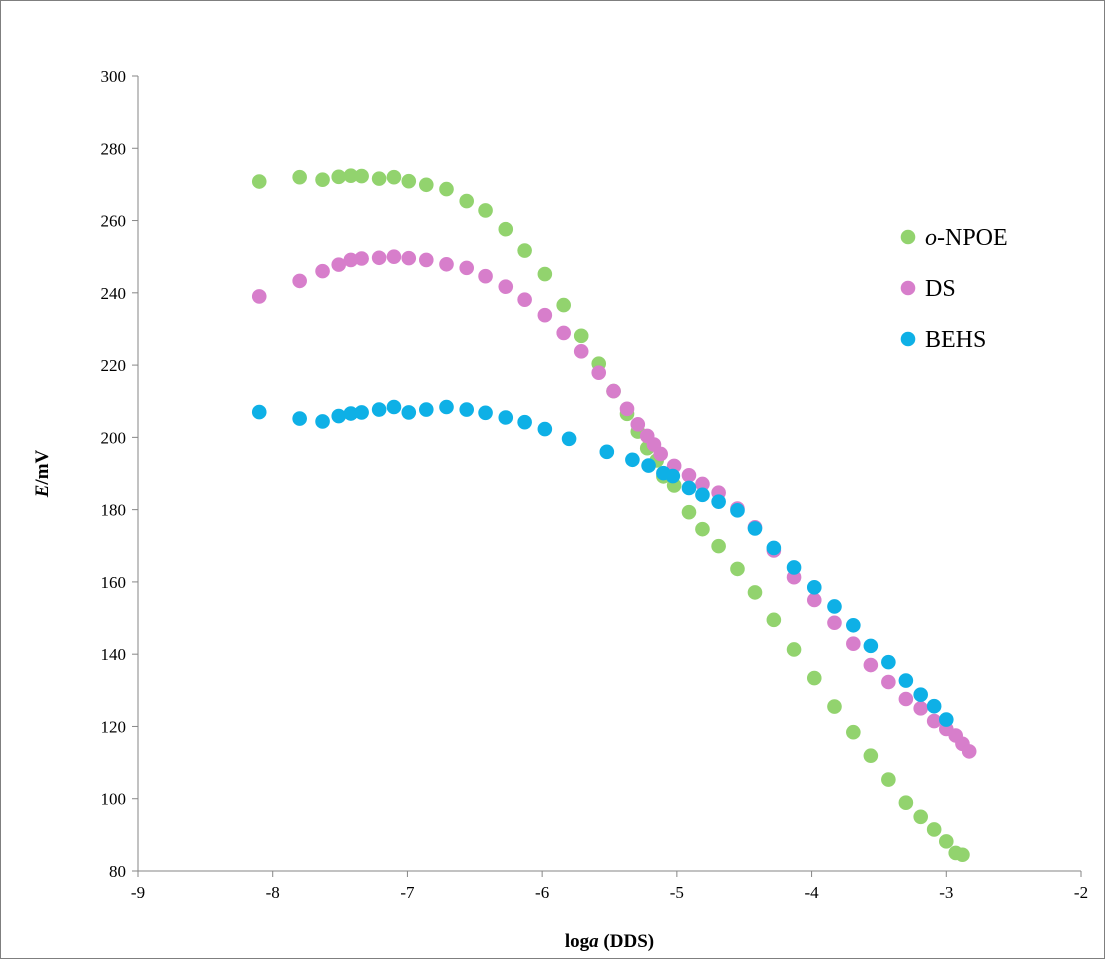  Describe the element at coordinates (273, 892) in the screenshot. I see `x-tick-label: -8` at that location.